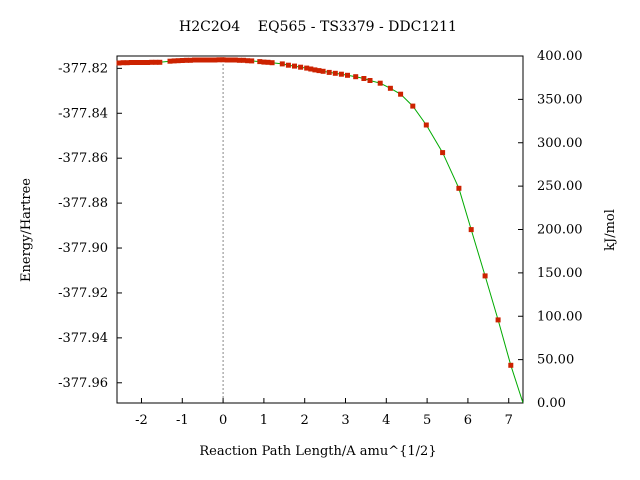 Image resolution: width=640 pixels, height=480 pixels. What do you see at coordinates (83, 203) in the screenshot?
I see `y-left-tick-label: -377.88` at bounding box center [83, 203].